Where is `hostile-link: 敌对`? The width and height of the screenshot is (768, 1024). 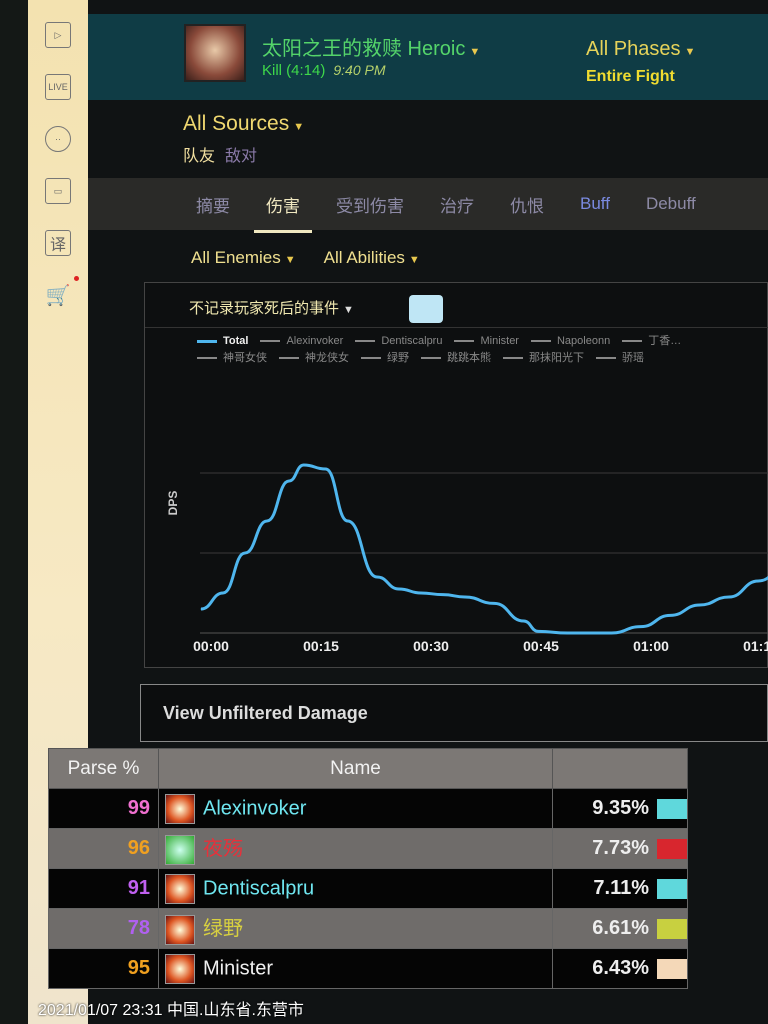 hostile-link: 敌对 is located at coordinates (241, 156).